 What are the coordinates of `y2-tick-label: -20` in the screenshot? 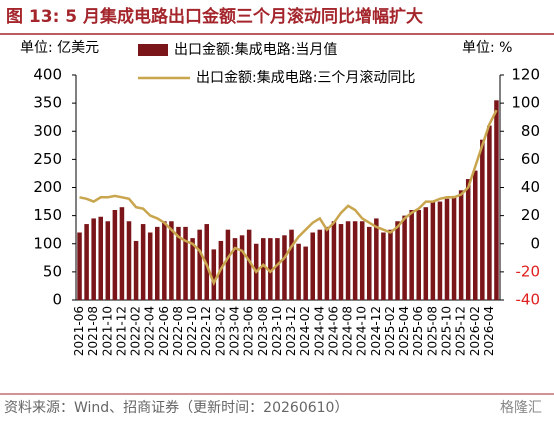 It's located at (528, 271).